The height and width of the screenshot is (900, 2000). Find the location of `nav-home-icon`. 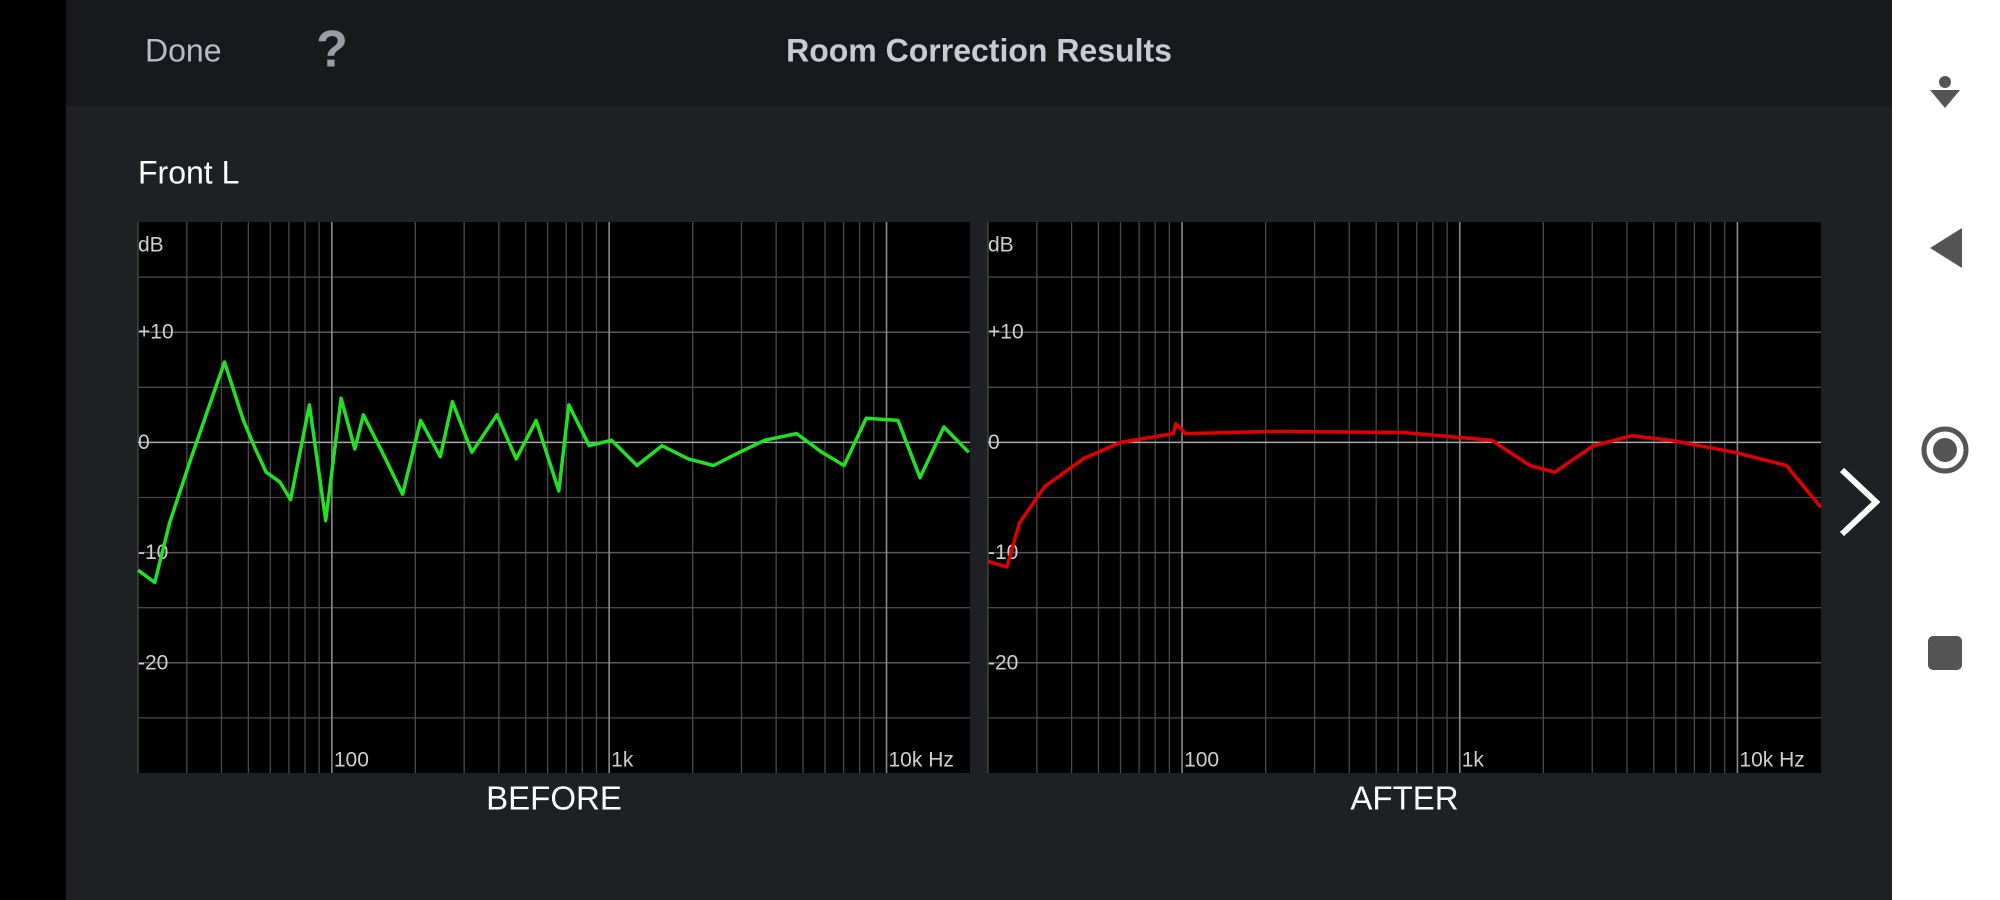

nav-home-icon is located at coordinates (1945, 450).